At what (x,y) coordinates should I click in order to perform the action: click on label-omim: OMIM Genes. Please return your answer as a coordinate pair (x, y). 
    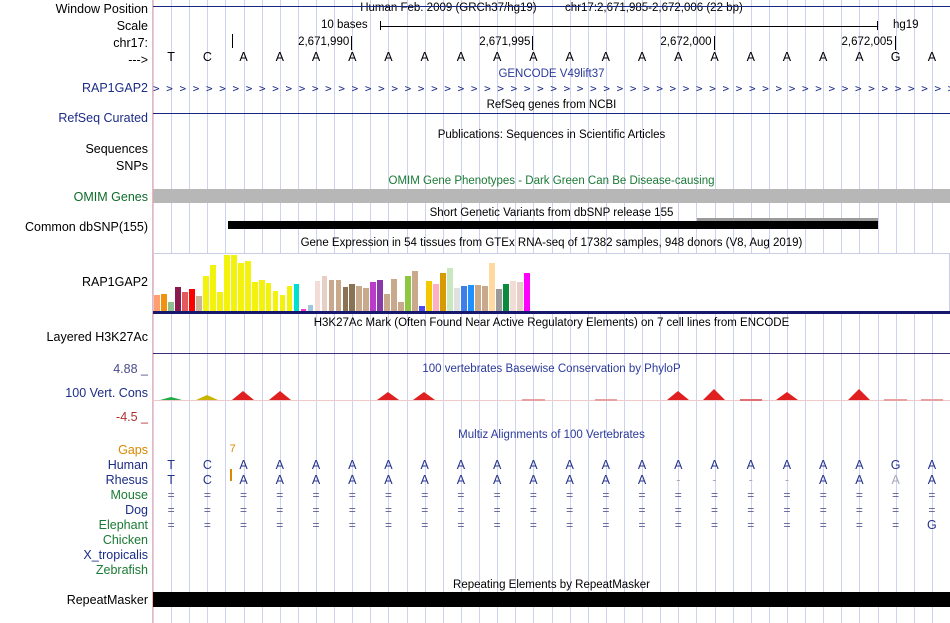
    Looking at the image, I should click on (110, 197).